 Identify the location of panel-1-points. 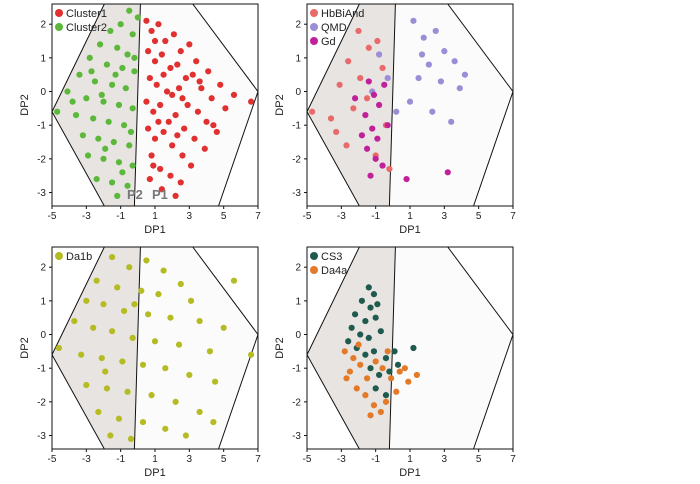
(154, 103).